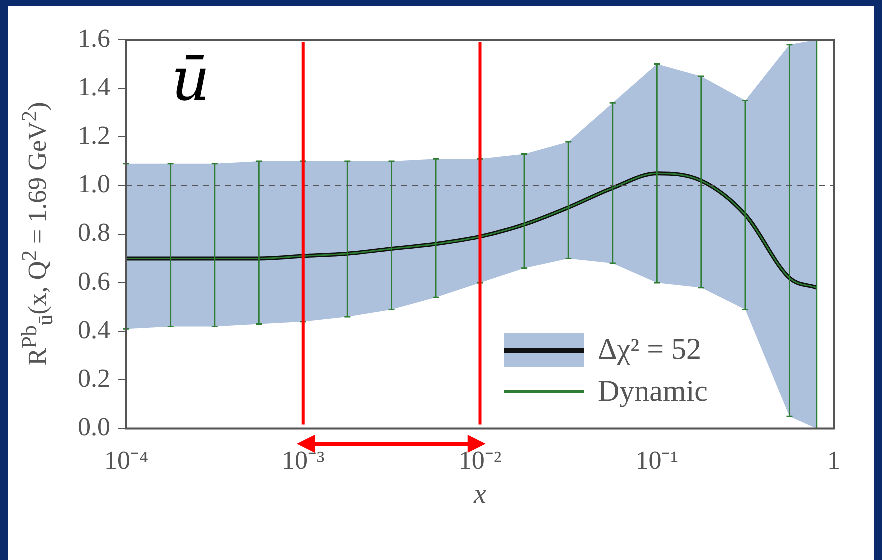 The image size is (882, 560). I want to click on y-tick-label: 1.0, so click(94, 184).